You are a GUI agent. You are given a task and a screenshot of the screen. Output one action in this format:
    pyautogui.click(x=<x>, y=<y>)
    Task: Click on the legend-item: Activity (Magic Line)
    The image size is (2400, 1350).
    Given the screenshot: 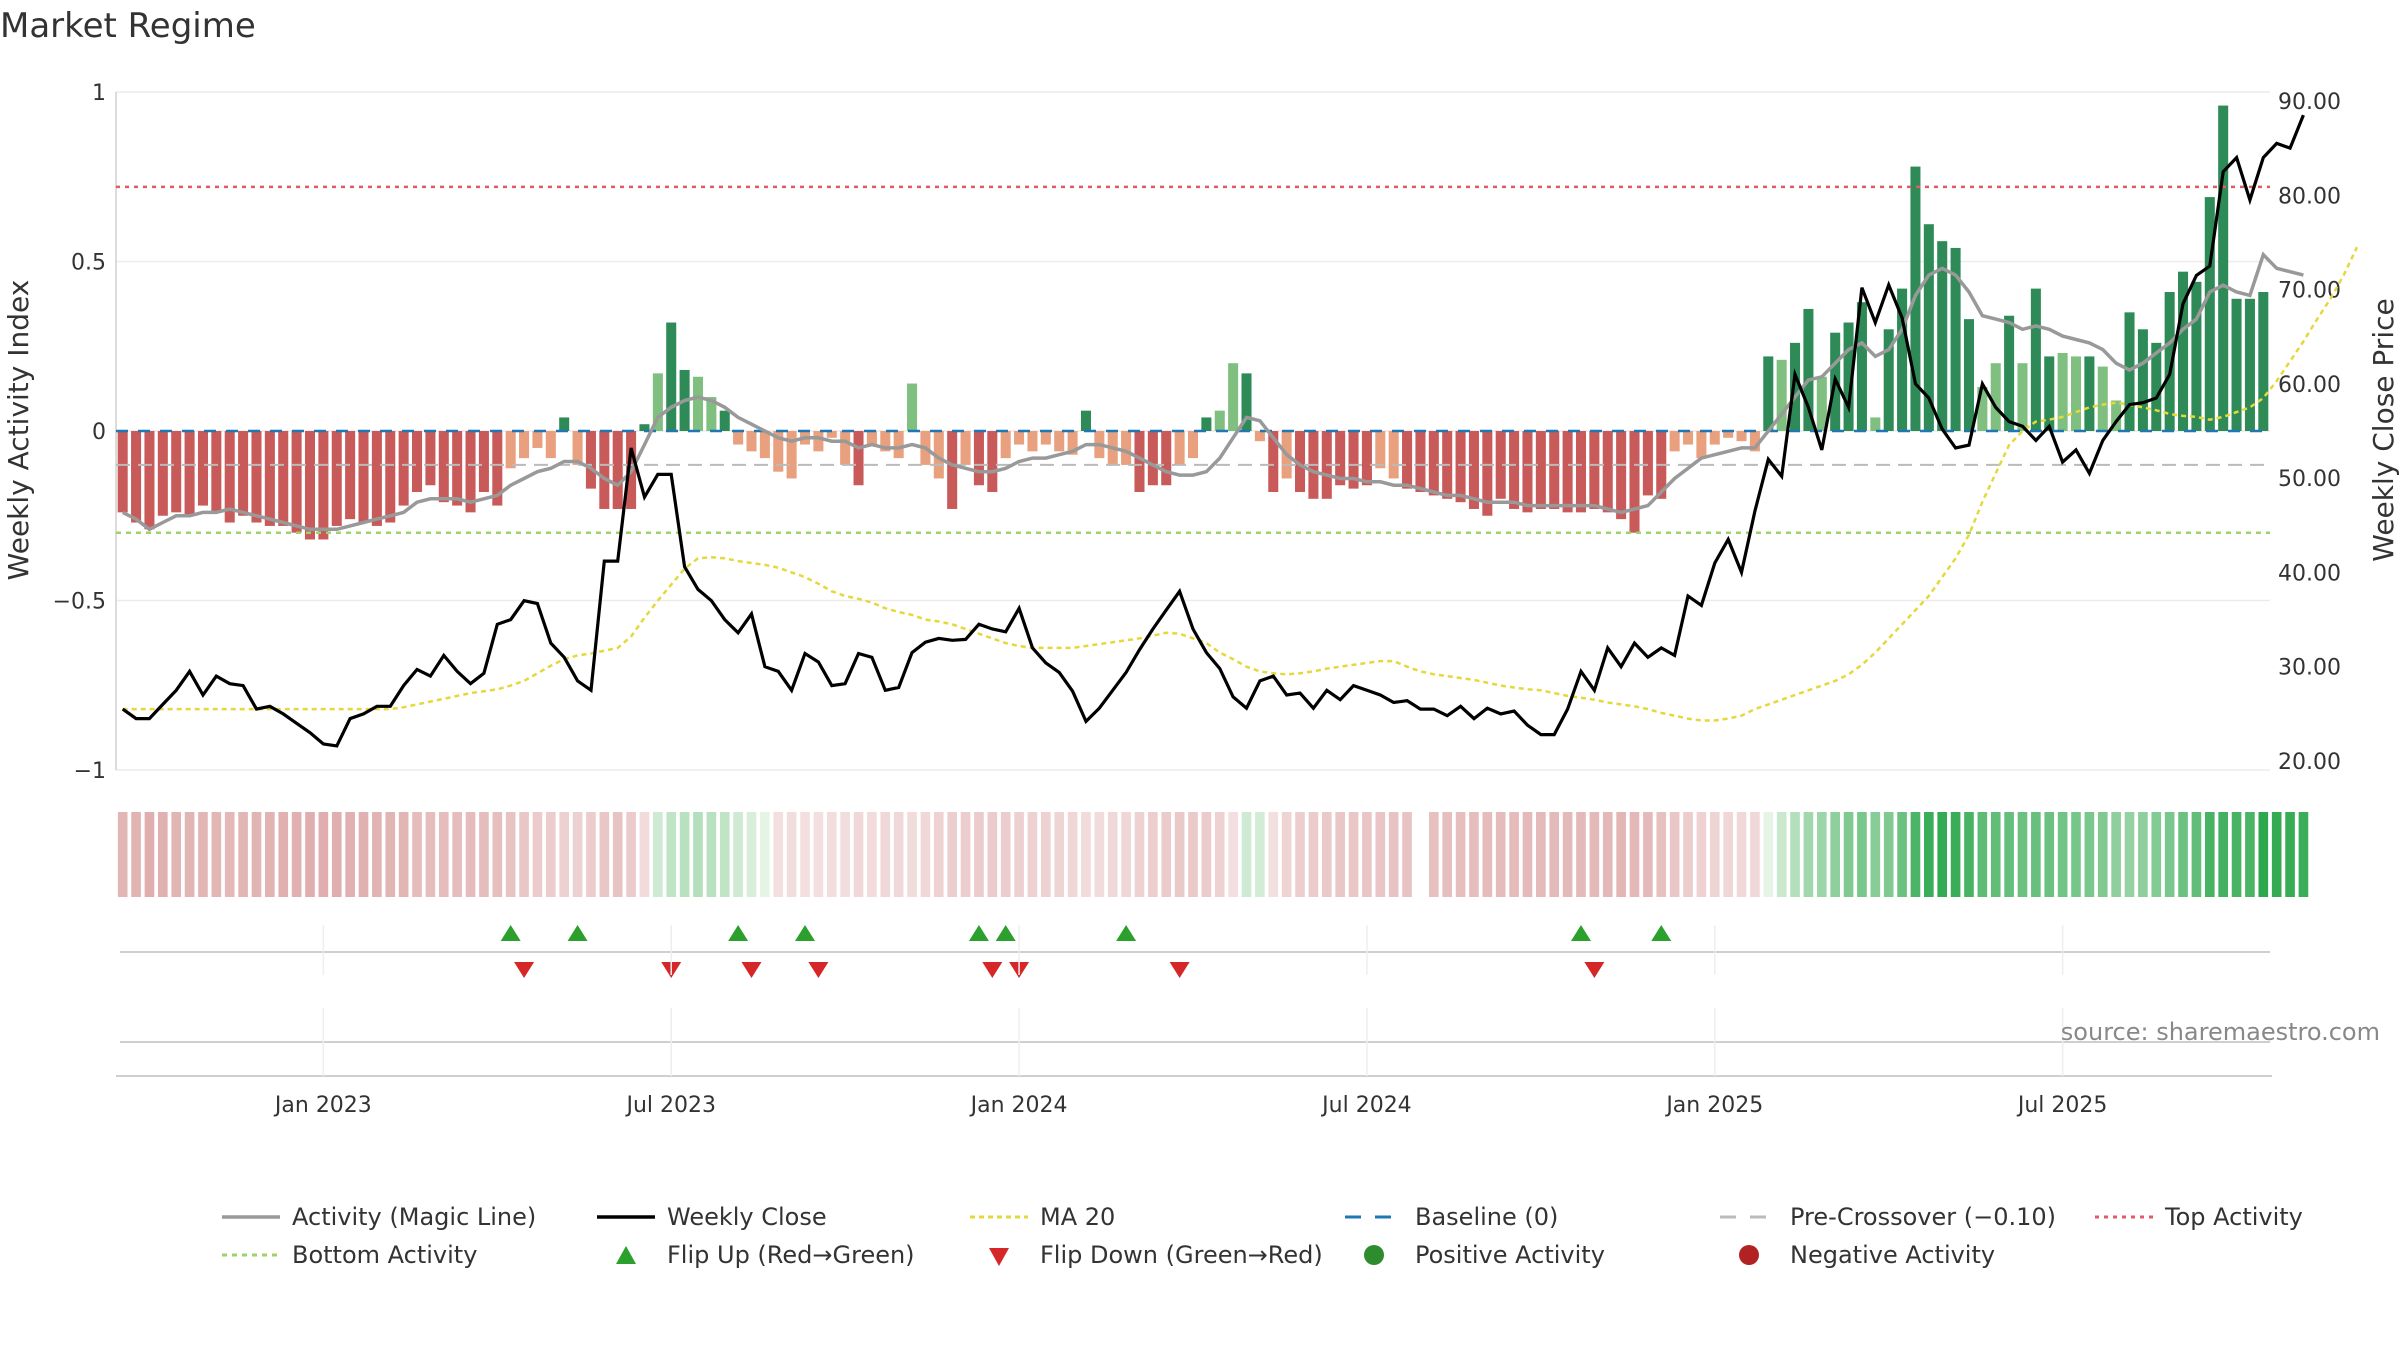 What is the action you would take?
    pyautogui.click(x=379, y=1217)
    